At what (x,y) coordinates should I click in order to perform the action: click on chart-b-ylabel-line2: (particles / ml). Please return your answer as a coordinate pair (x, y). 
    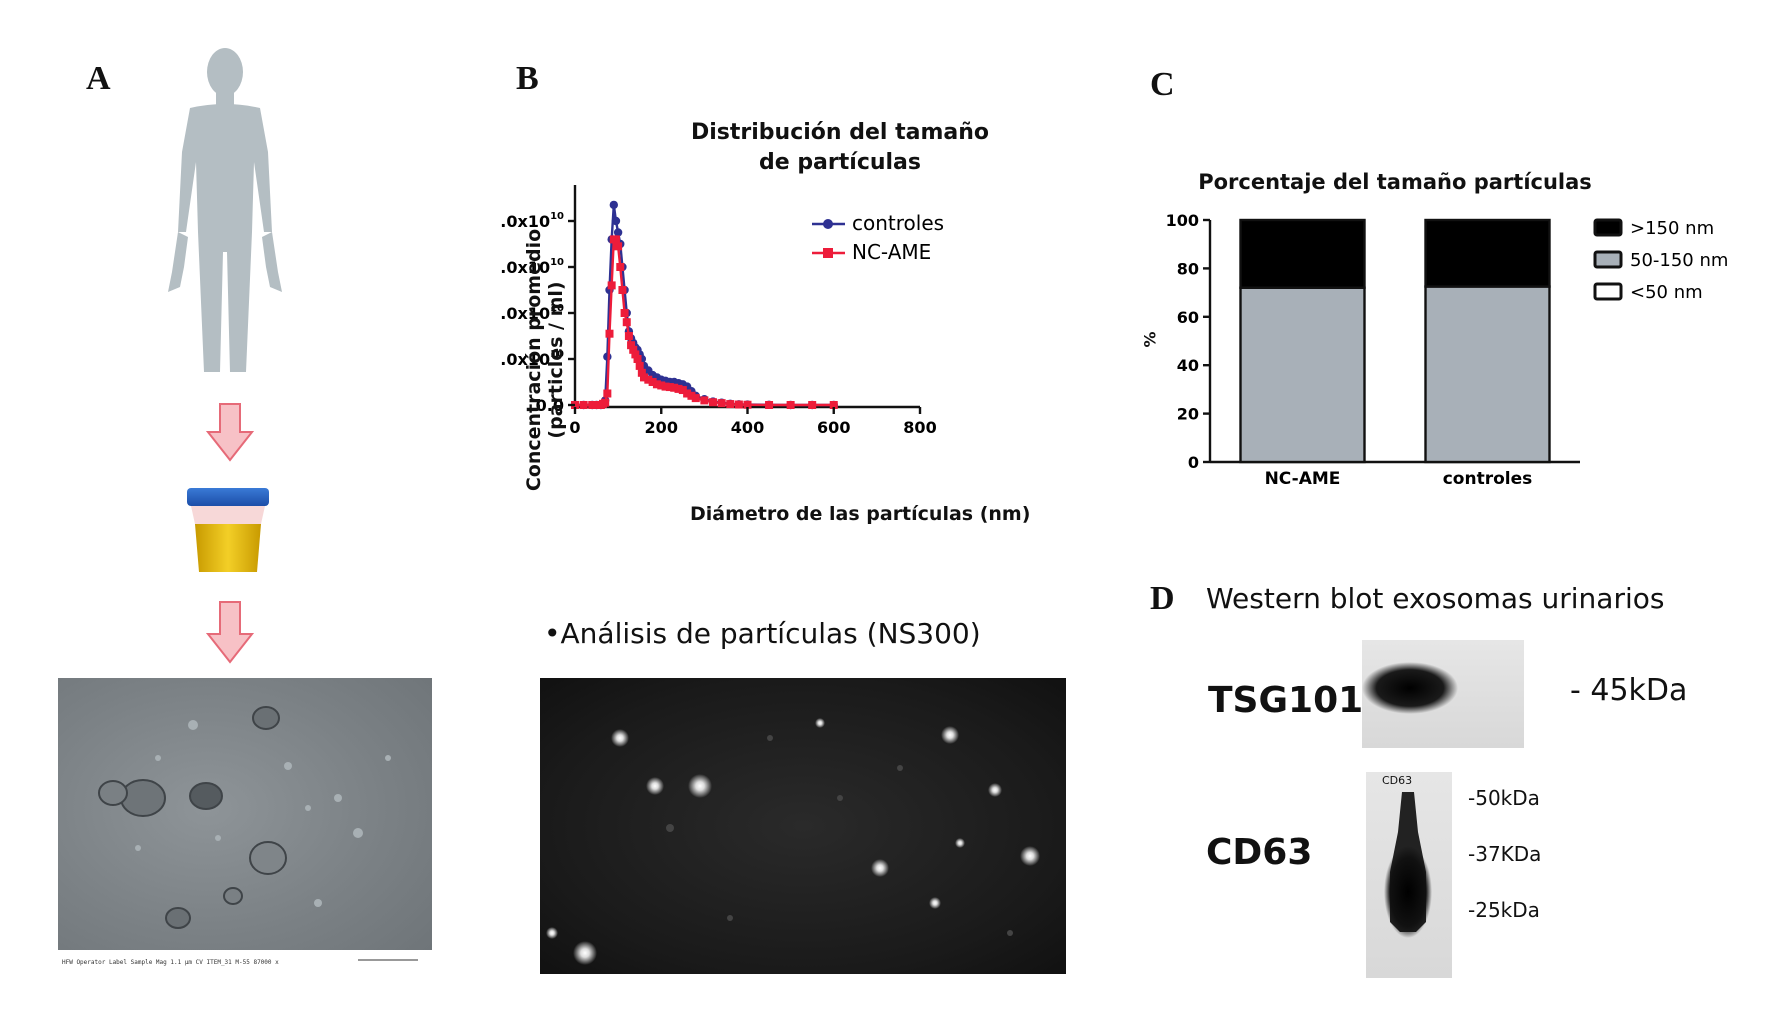
    Looking at the image, I should click on (556, 360).